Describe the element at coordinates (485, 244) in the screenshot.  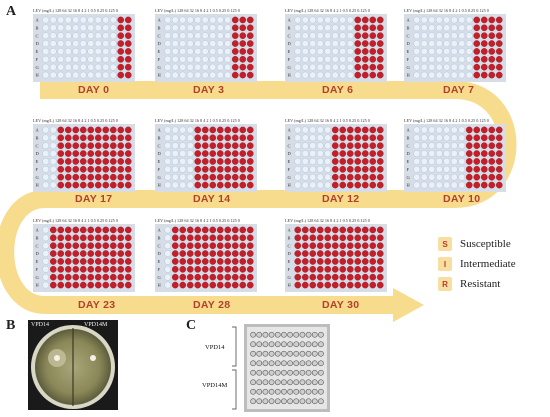
I see `legend-label-susceptible: Susceptible` at that location.